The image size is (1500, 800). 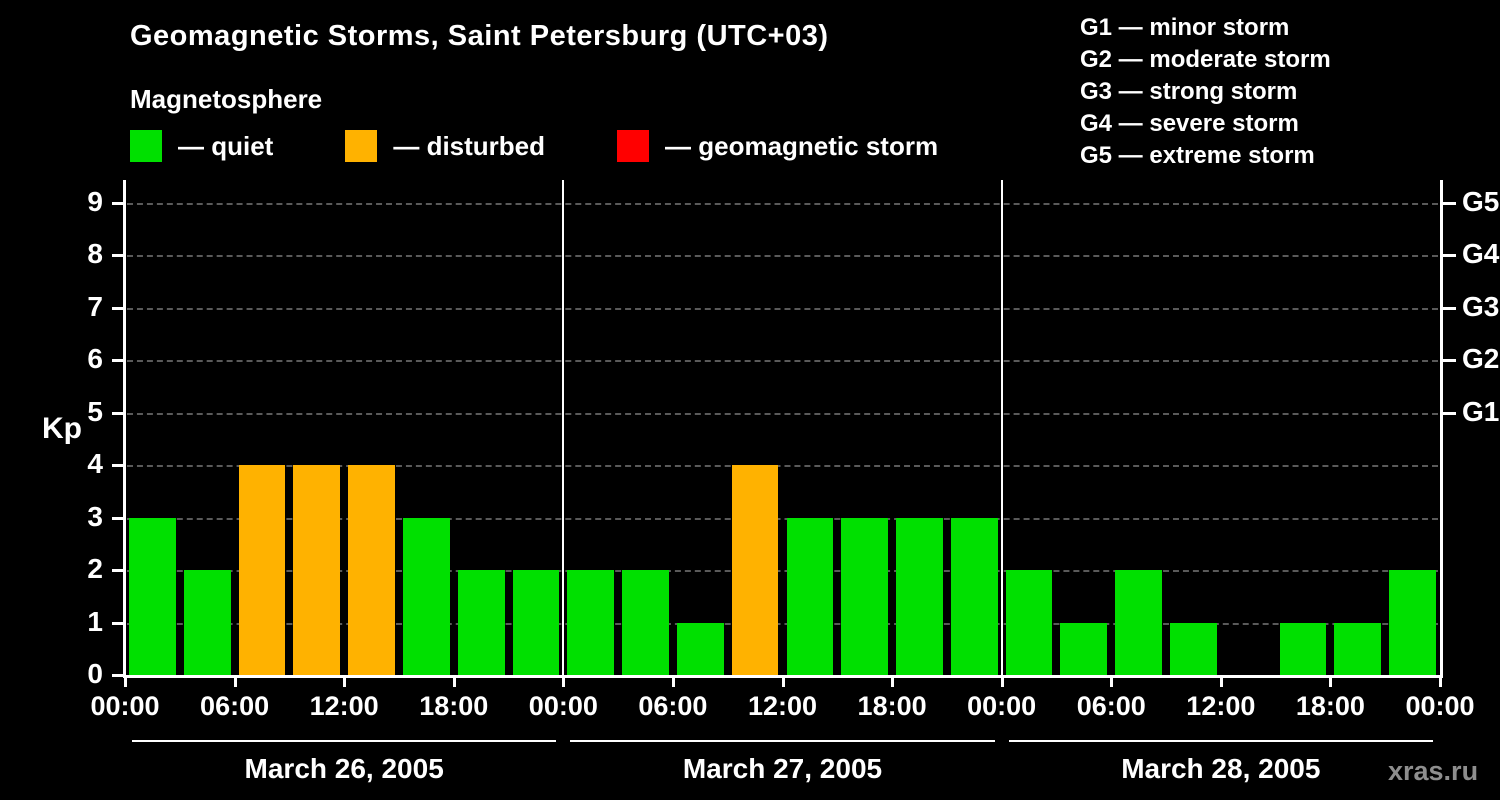 What do you see at coordinates (95, 306) in the screenshot?
I see `y-tick-label-7: 7` at bounding box center [95, 306].